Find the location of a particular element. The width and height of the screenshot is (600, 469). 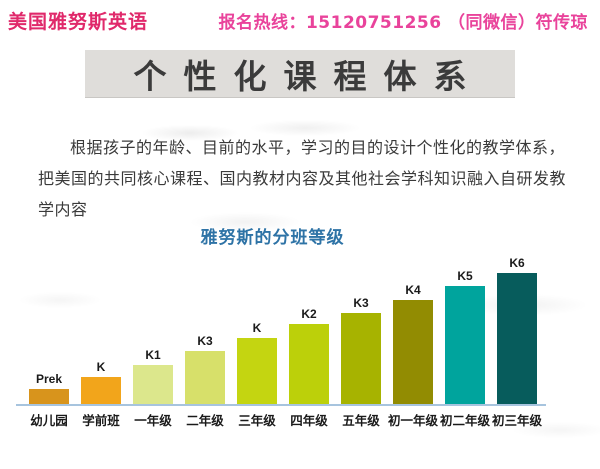

x-axis-label: 五年级 is located at coordinates (361, 420).